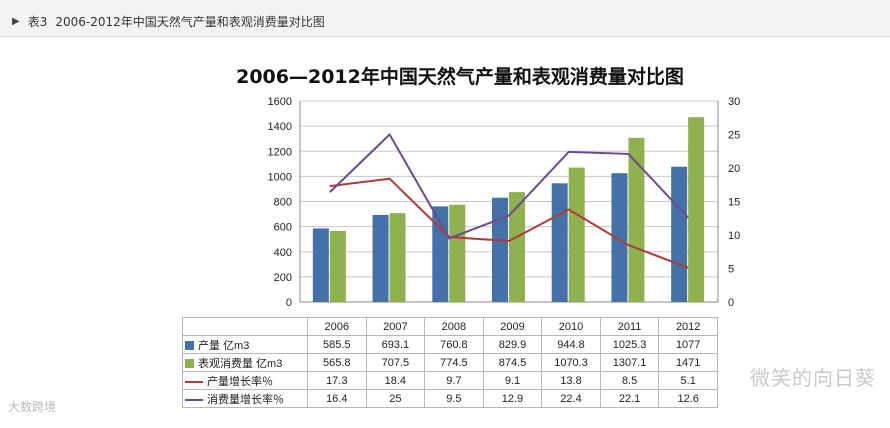  I want to click on y-tick-label: 1400, so click(280, 127).